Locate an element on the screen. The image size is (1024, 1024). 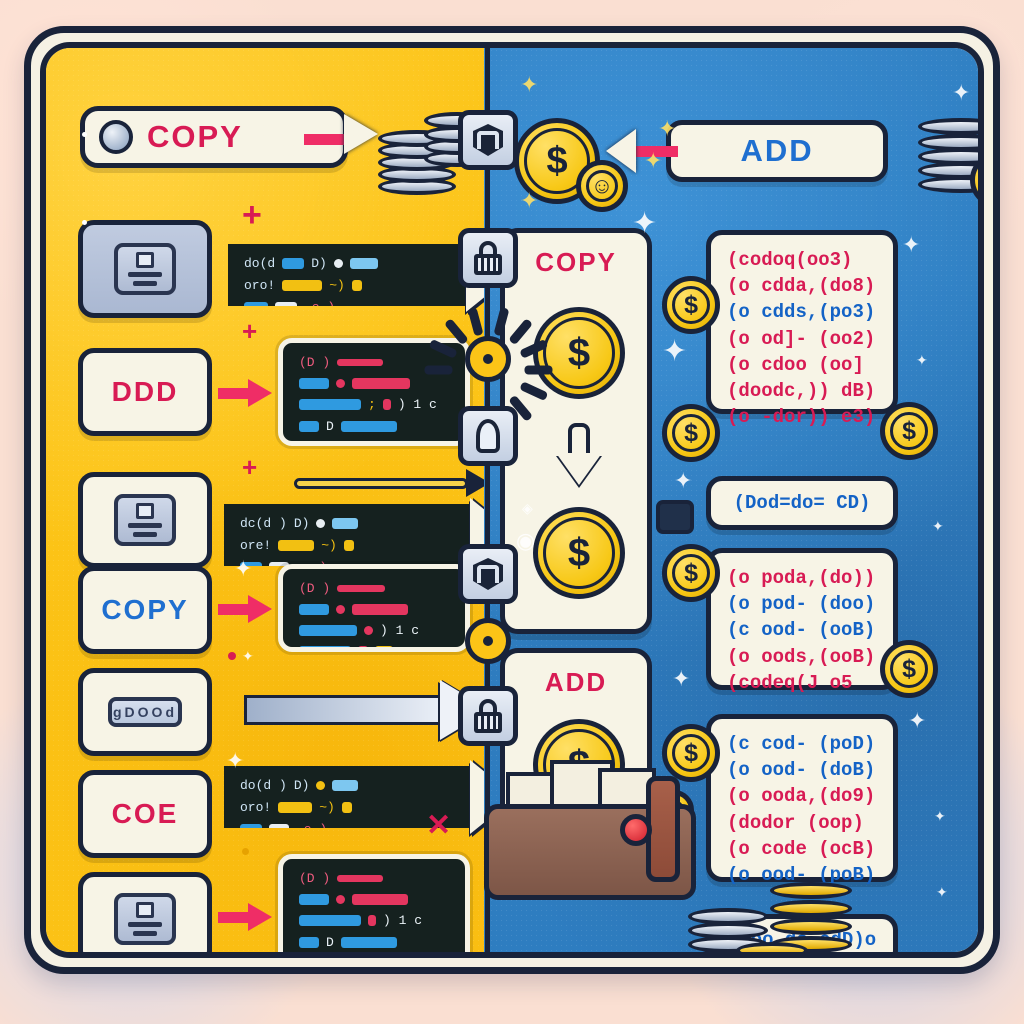
code-card-3-line-4: (o oods,(ooB) is located at coordinates (801, 656).